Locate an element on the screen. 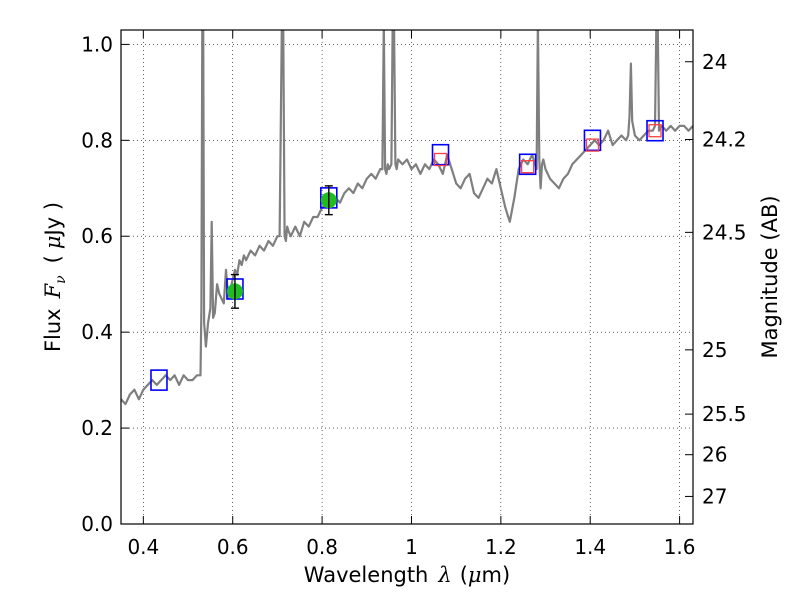 This screenshot has height=600, width=800. x-tick-label: 0.8 is located at coordinates (322, 547).